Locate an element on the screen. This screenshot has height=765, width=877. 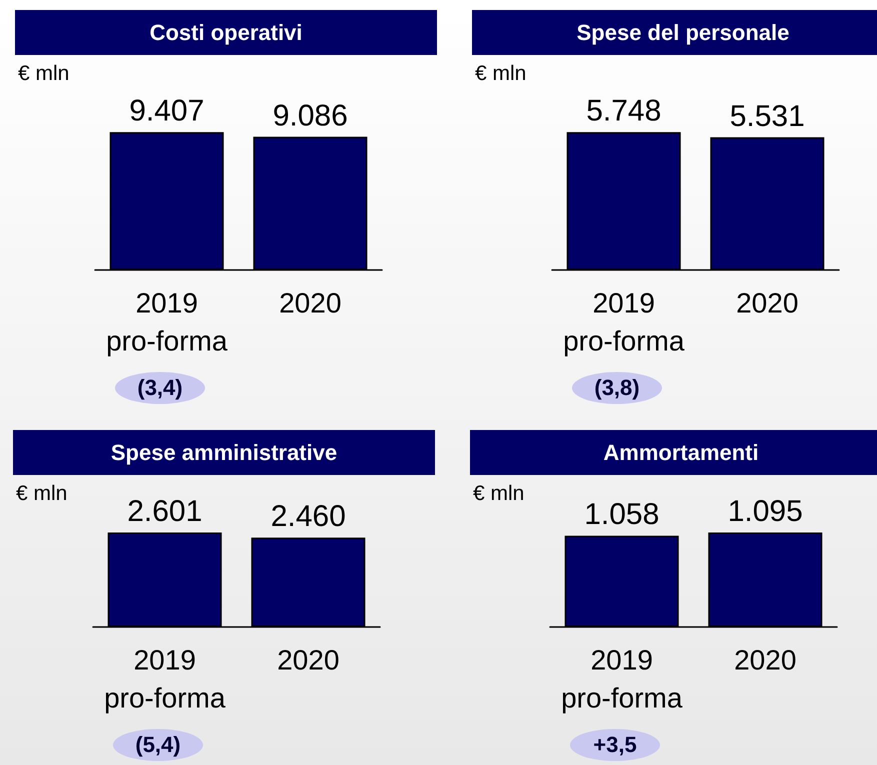
chart-title: Ammortamenti is located at coordinates (673, 452).